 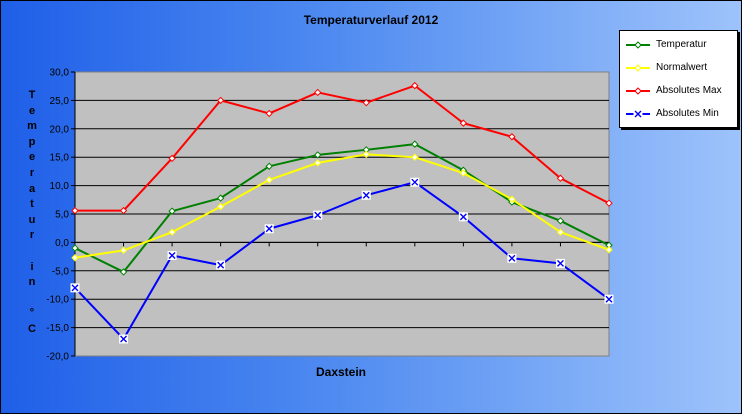 I want to click on y-tick-label: -20,0, so click(x=57, y=357).